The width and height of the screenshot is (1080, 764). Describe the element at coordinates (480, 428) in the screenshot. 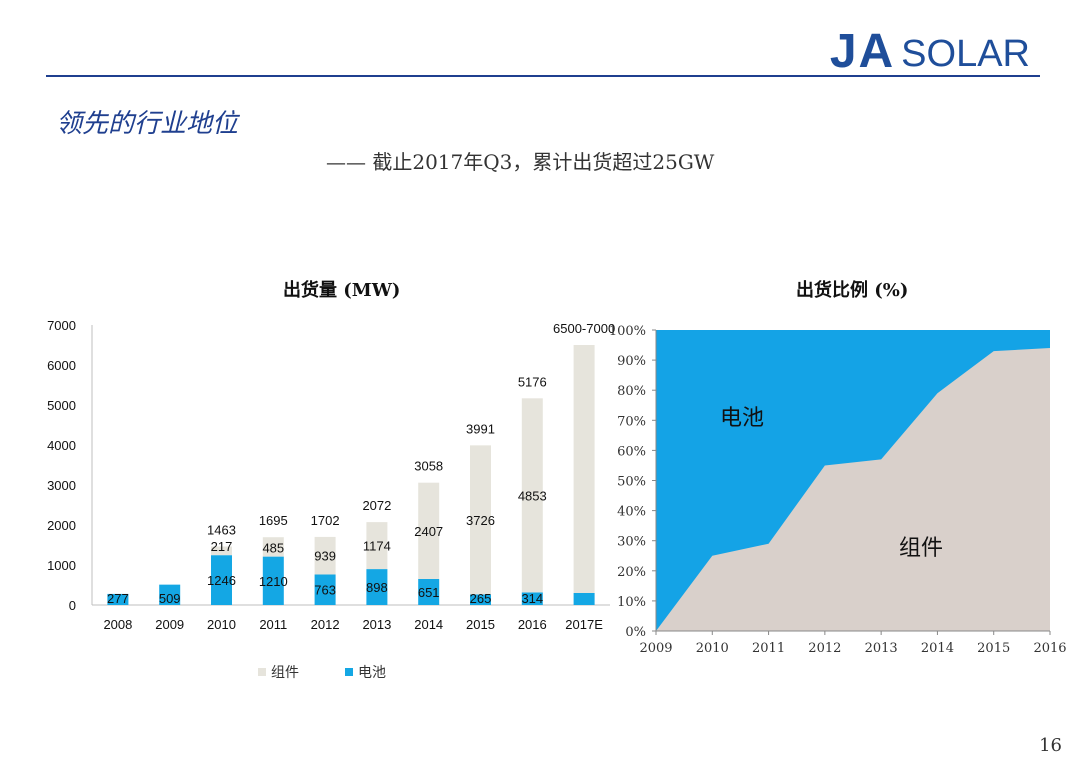

I see `data-label-total: 3991` at that location.